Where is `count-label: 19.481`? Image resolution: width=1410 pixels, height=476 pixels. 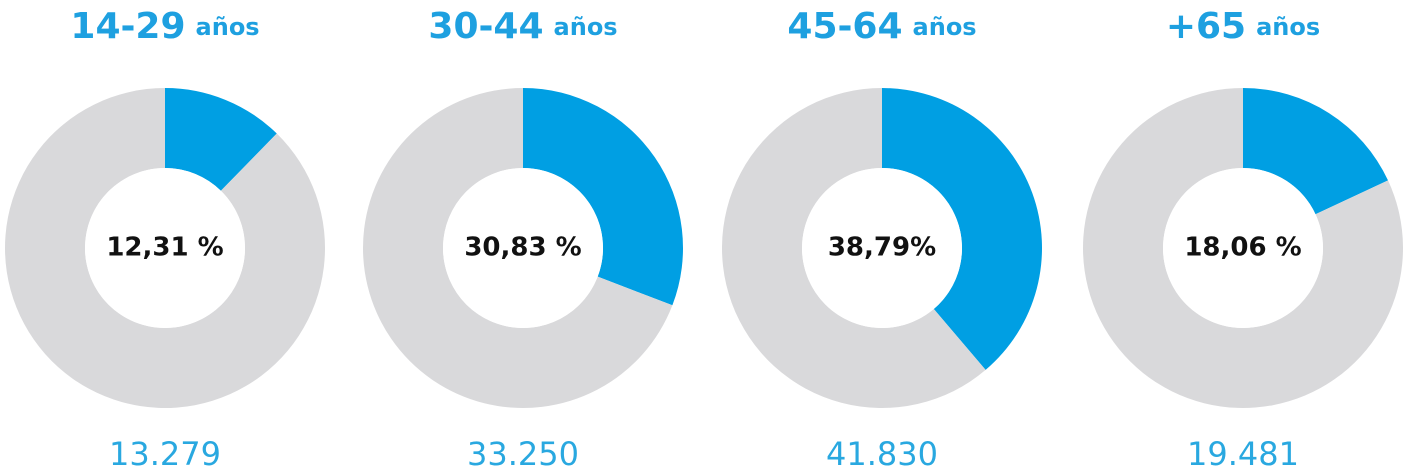 count-label: 19.481 is located at coordinates (1243, 454).